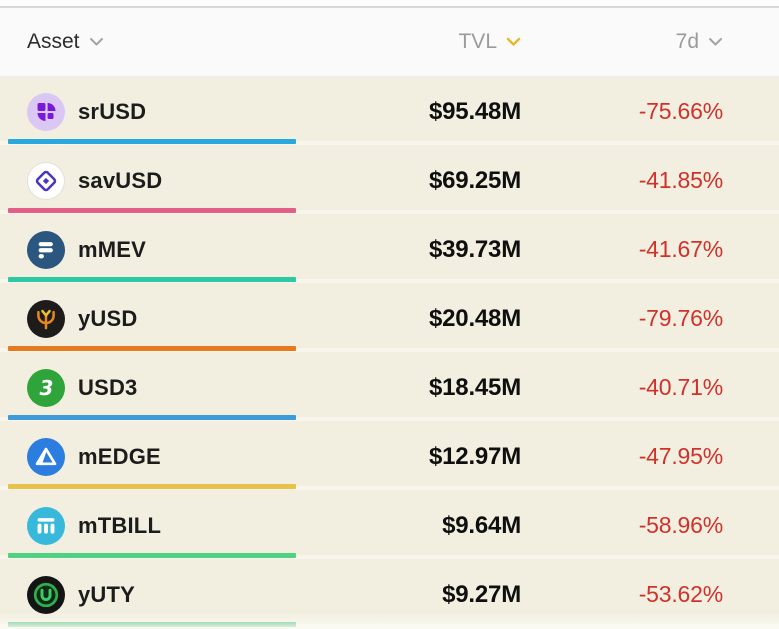 The image size is (779, 629). Describe the element at coordinates (389, 456) in the screenshot. I see `table-row-mEDGE: mEDGE $12.97M -47.95%` at that location.